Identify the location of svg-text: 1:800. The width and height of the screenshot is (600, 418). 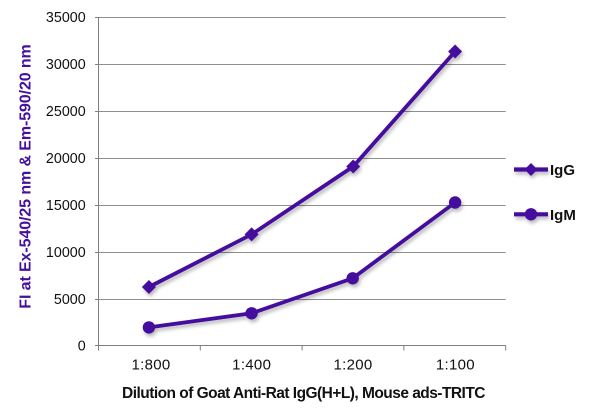
(150, 365).